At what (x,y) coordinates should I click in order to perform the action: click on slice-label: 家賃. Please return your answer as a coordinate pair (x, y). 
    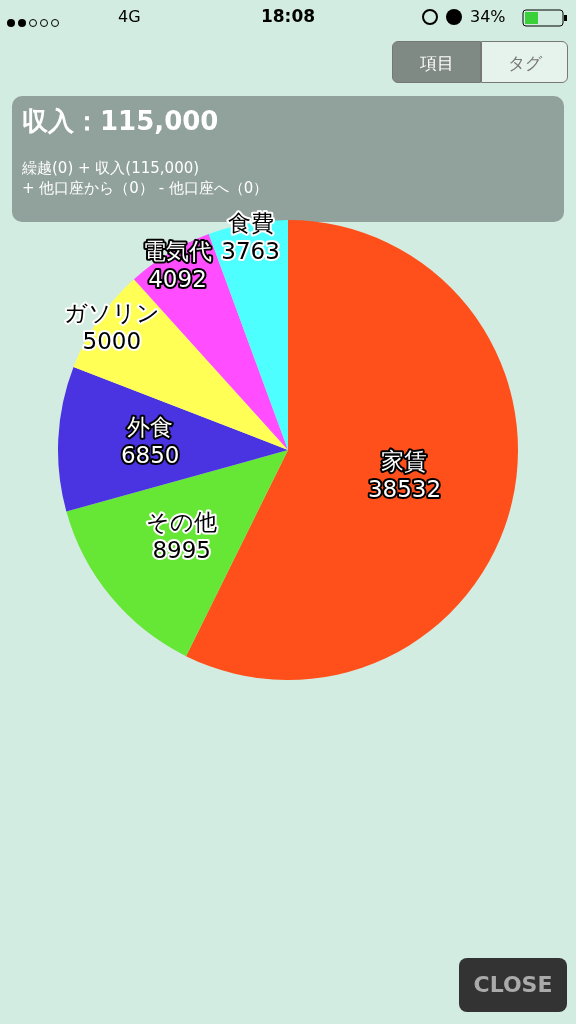
    Looking at the image, I should click on (404, 461).